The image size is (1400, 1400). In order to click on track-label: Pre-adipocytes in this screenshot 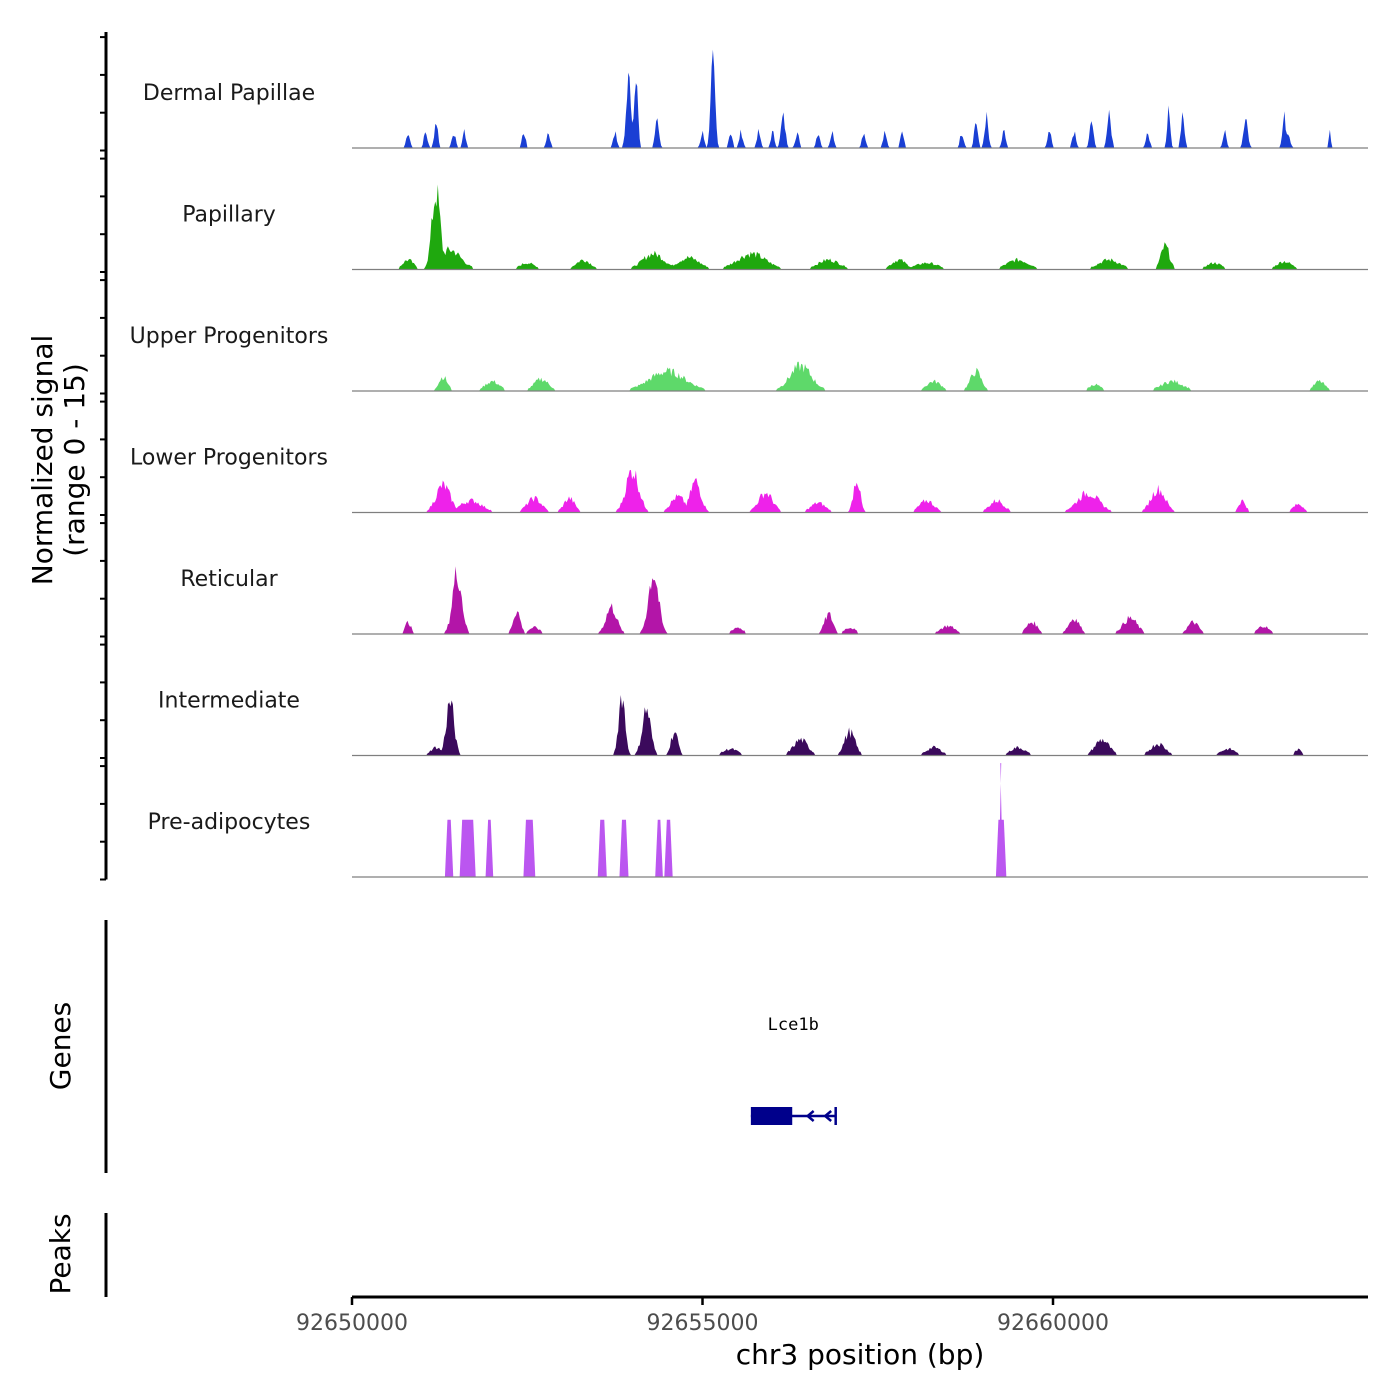, I will do `click(229, 822)`.